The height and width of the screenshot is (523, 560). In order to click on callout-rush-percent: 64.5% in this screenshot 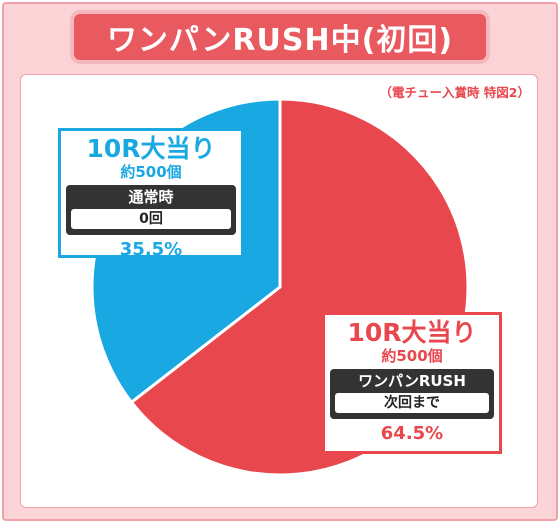, I will do `click(412, 433)`.